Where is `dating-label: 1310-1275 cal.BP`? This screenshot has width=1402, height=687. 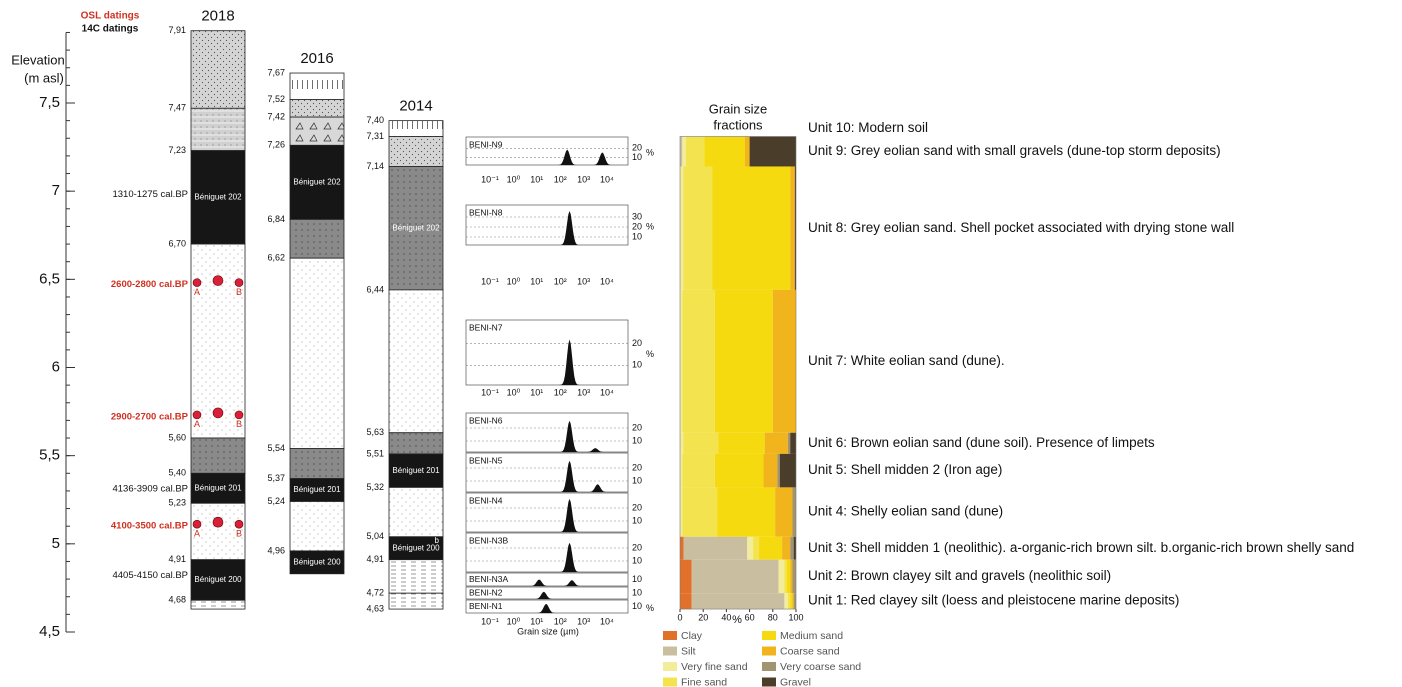
dating-label: 1310-1275 cal.BP is located at coordinates (150, 194).